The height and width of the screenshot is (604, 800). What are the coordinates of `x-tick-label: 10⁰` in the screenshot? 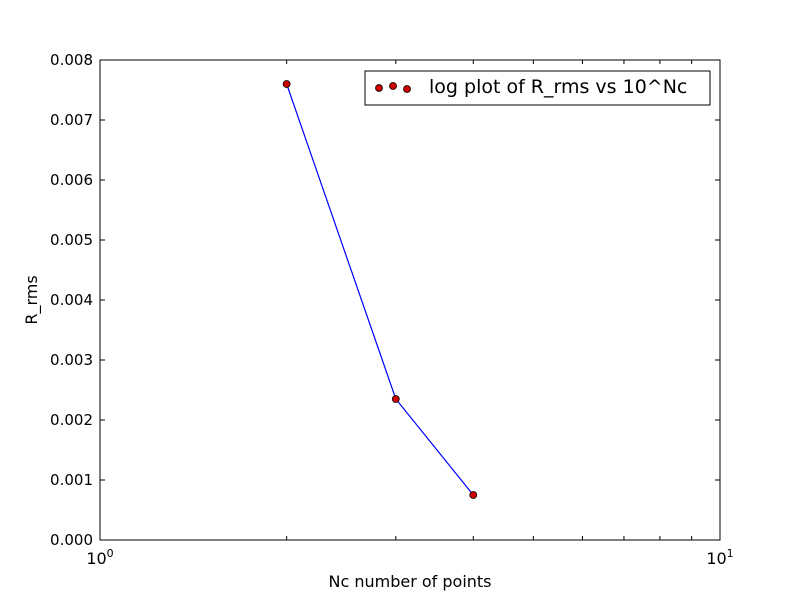 It's located at (99, 557).